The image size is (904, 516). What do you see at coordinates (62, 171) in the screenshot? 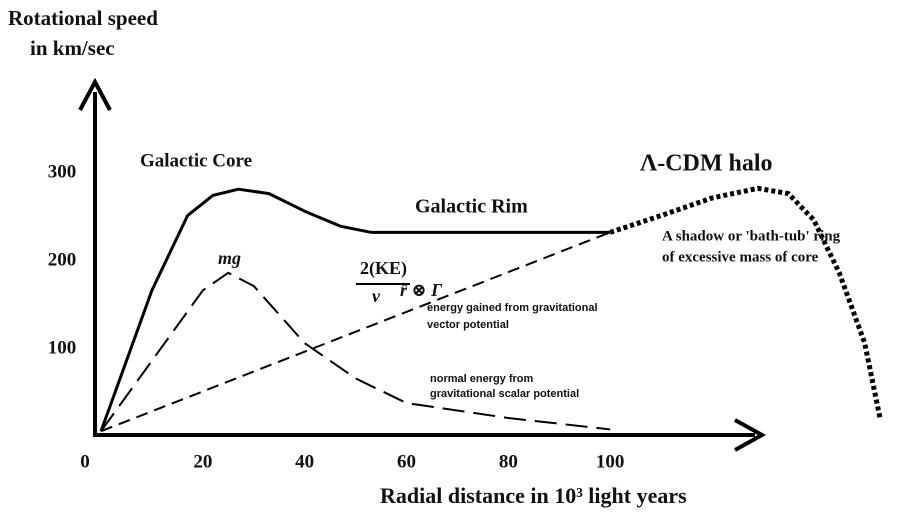
I see `y-tick-label: 300` at bounding box center [62, 171].